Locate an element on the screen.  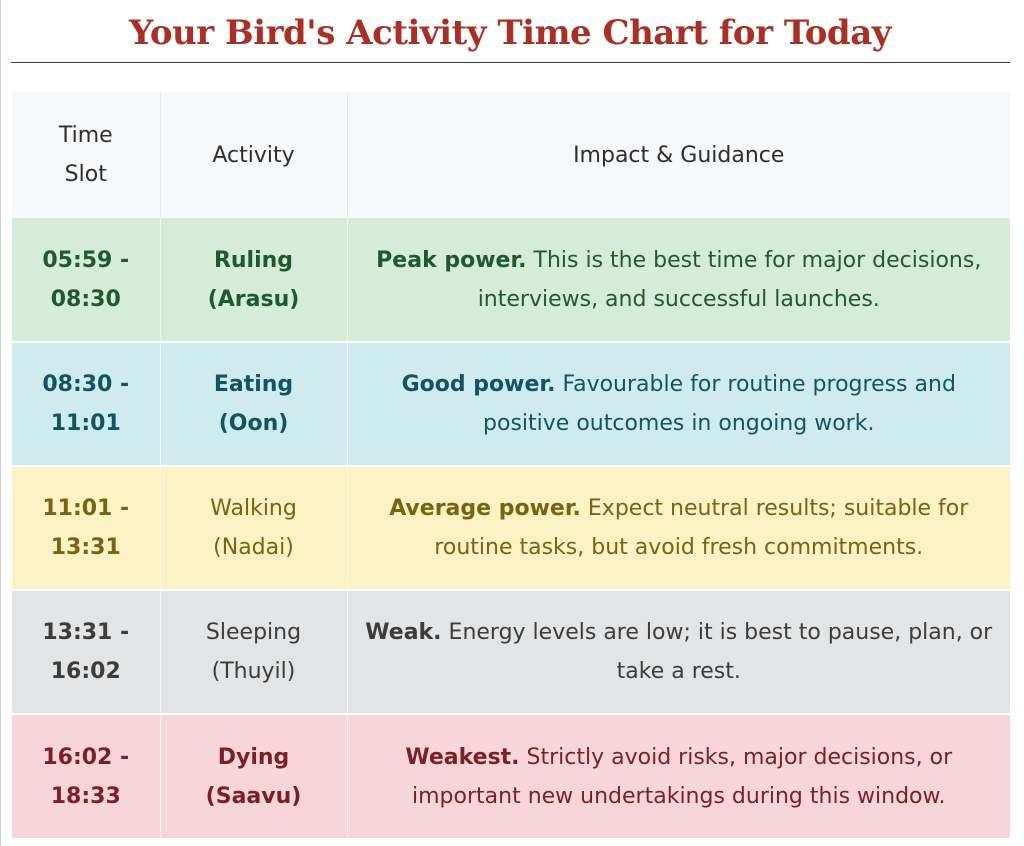
time-end: 08:30 is located at coordinates (85, 299).